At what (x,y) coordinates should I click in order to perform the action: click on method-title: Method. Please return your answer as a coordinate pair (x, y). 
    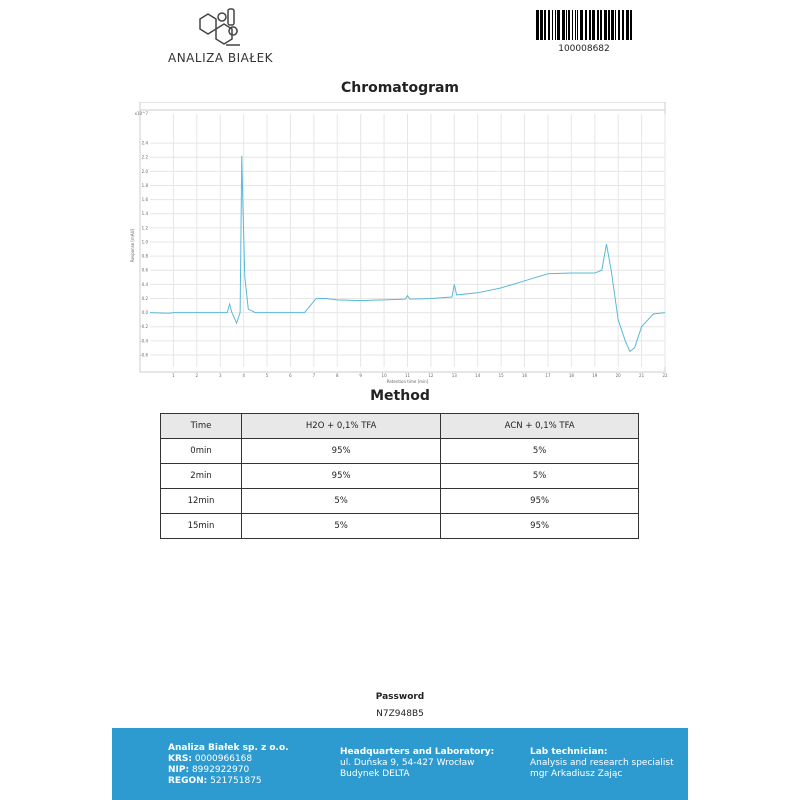
    Looking at the image, I should click on (400, 396).